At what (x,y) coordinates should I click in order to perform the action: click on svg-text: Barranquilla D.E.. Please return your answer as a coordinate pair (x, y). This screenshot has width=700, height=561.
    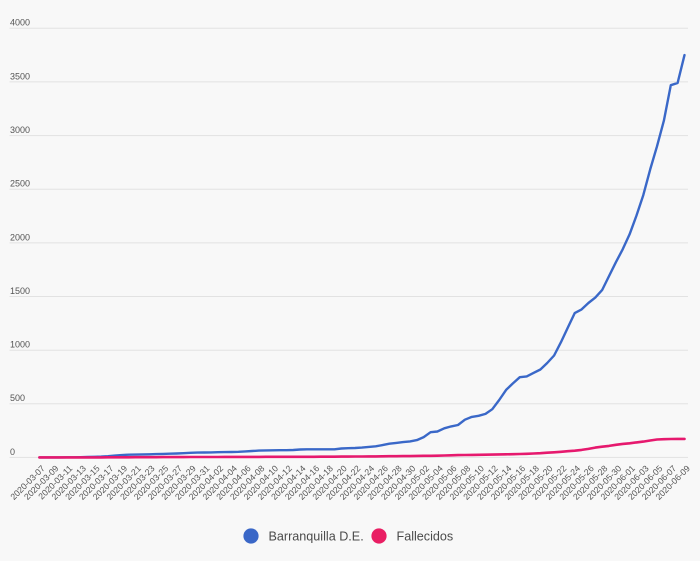
    Looking at the image, I should click on (316, 537).